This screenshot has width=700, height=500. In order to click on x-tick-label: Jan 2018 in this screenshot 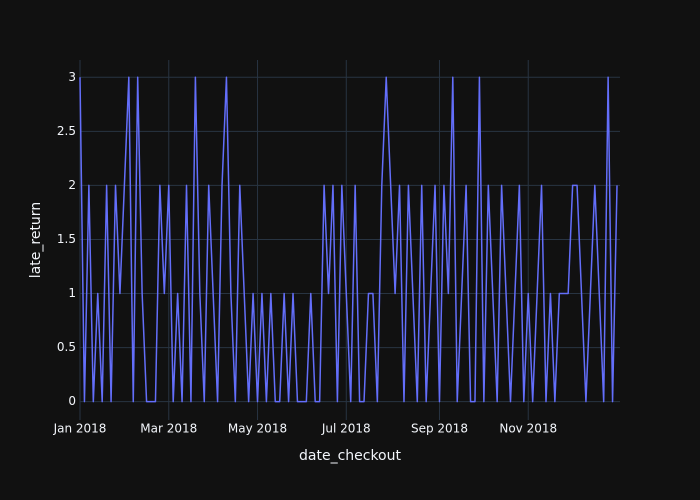, I will do `click(80, 429)`.